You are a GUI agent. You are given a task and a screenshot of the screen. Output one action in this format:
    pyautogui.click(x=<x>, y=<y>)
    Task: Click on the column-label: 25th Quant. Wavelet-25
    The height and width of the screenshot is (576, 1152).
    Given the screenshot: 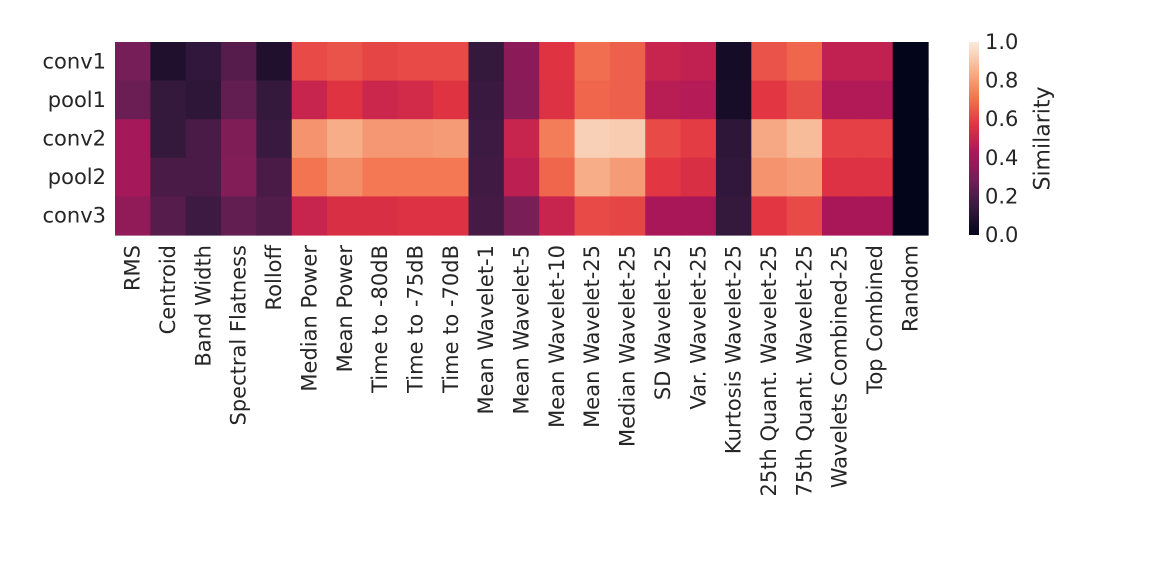 What is the action you would take?
    pyautogui.click(x=769, y=370)
    